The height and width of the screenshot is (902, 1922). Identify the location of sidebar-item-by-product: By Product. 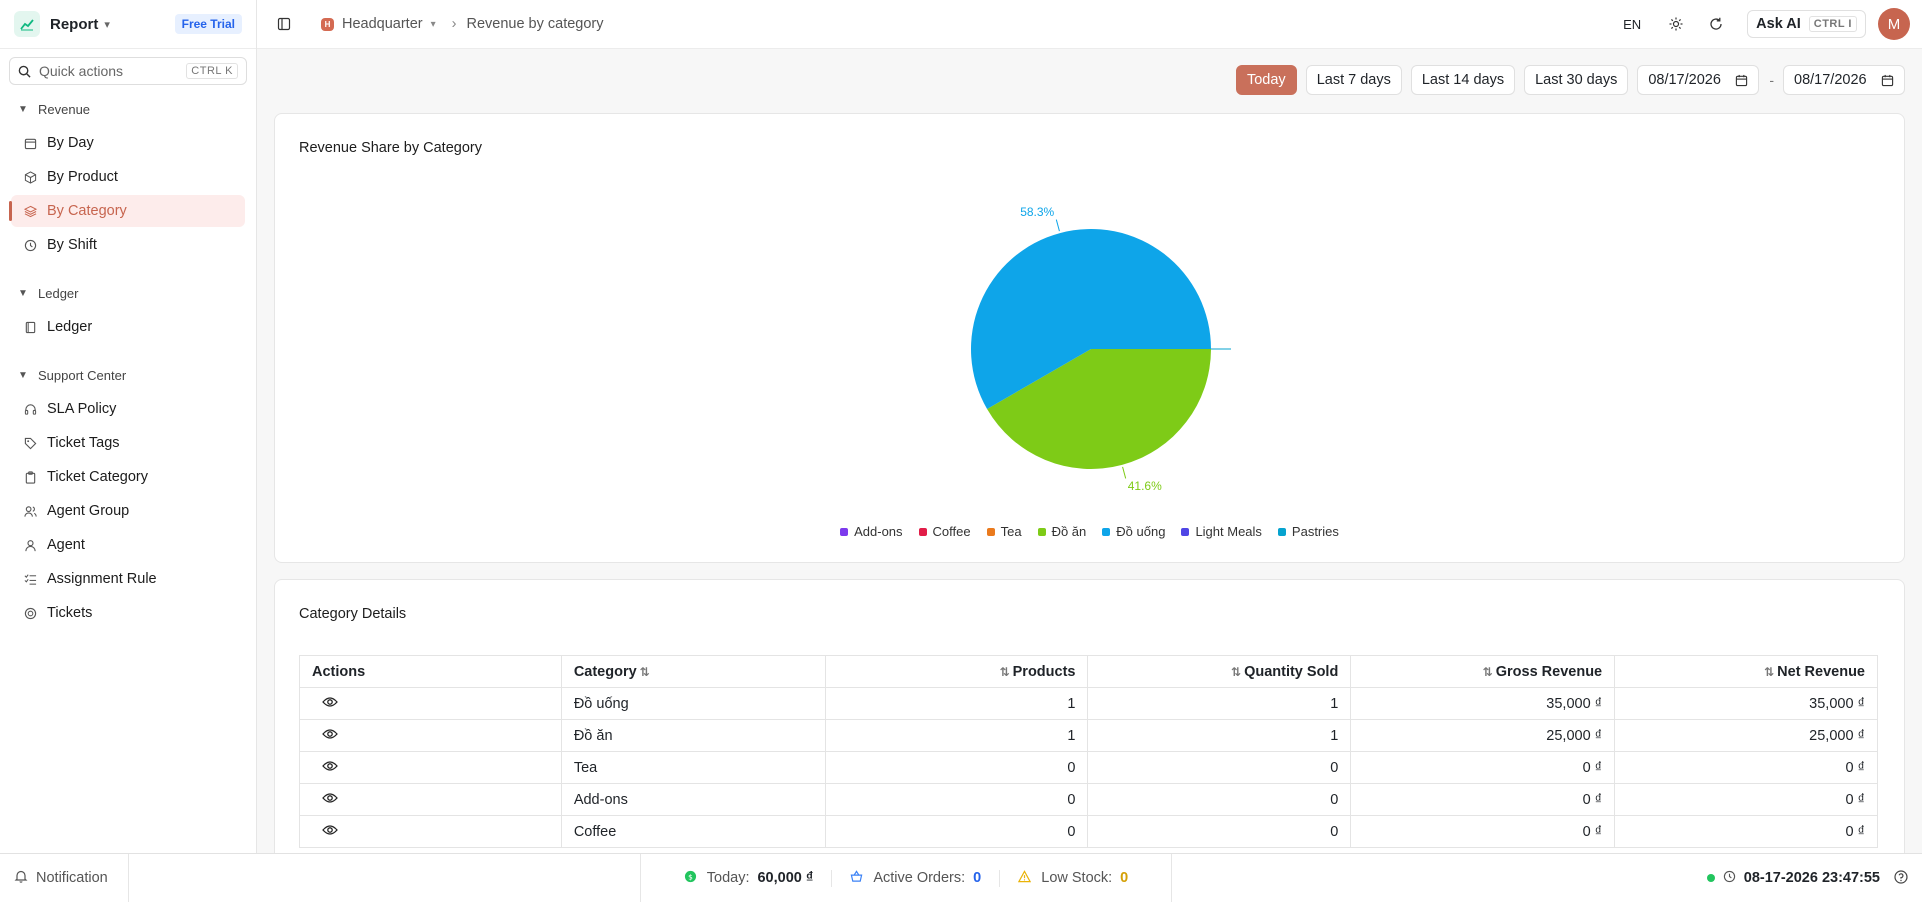
(128, 177).